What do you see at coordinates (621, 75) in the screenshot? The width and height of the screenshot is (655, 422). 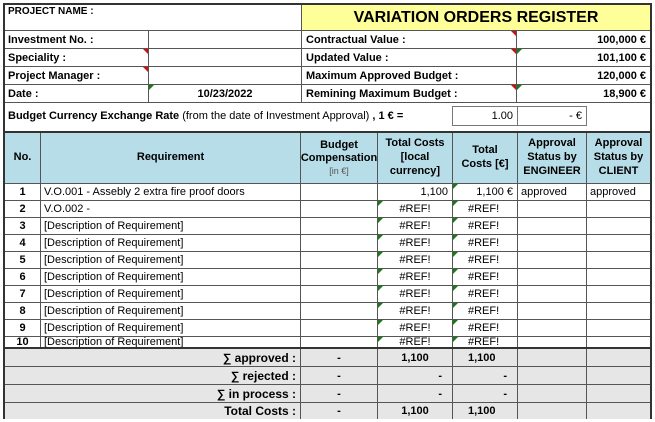 I see `max-approved-budget-value: 120,000 €` at bounding box center [621, 75].